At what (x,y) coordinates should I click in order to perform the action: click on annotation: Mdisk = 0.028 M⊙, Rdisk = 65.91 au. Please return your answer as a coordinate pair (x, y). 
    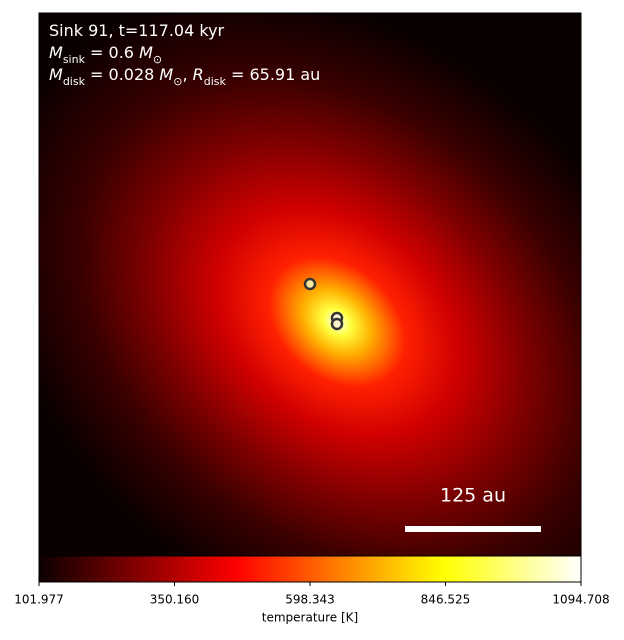
    Looking at the image, I should click on (184, 76).